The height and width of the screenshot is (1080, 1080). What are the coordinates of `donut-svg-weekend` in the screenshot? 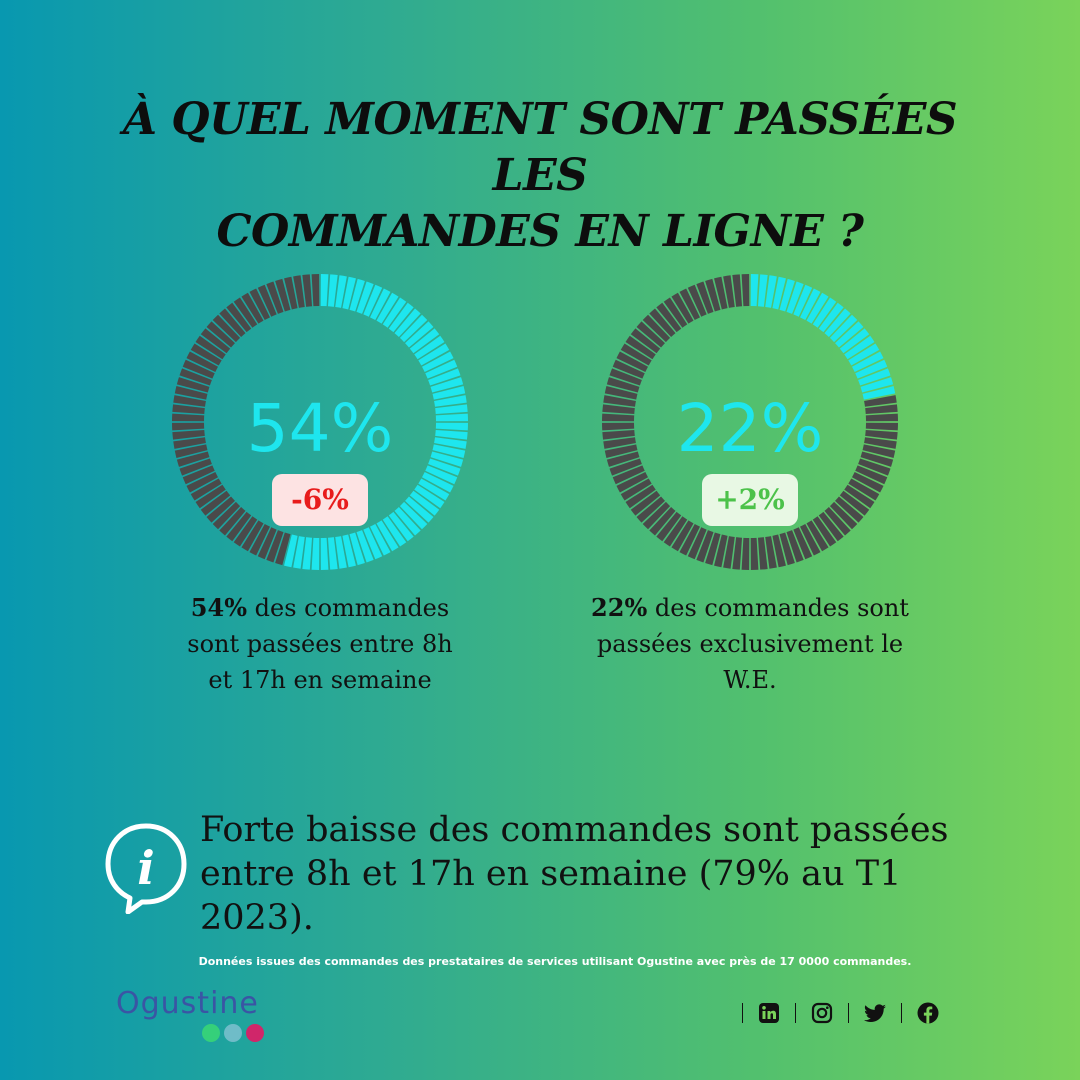 It's located at (750, 422).